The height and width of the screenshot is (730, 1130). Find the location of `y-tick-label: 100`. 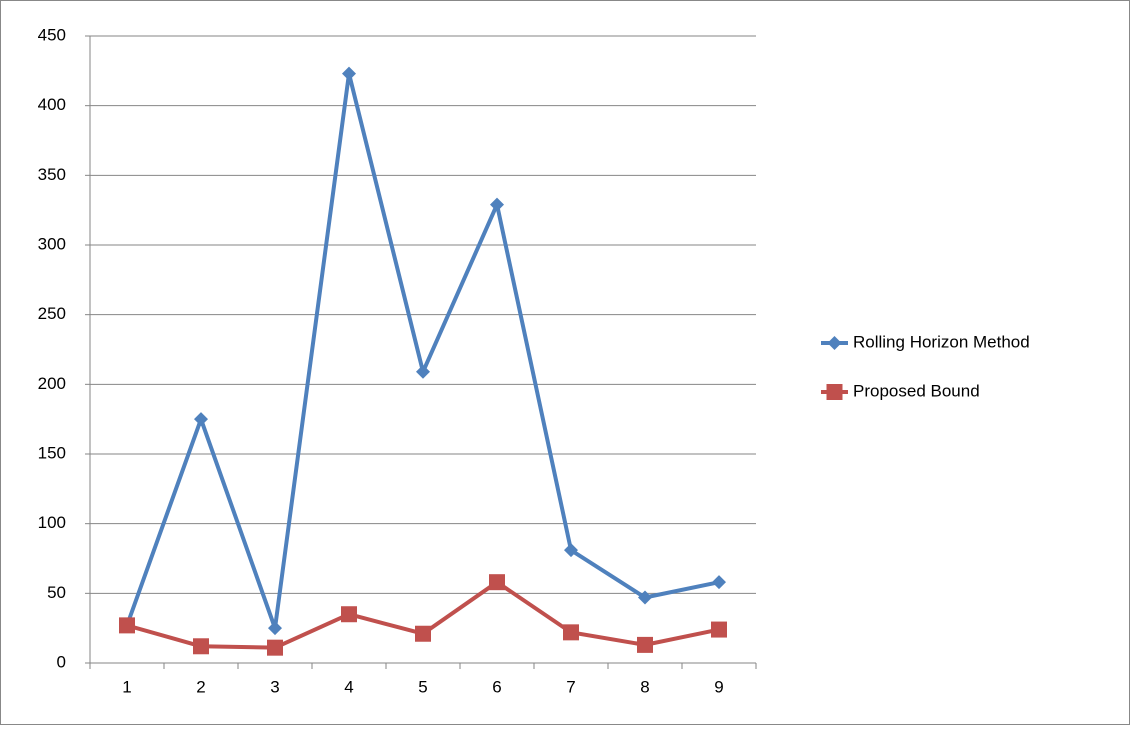

y-tick-label: 100 is located at coordinates (52, 522).